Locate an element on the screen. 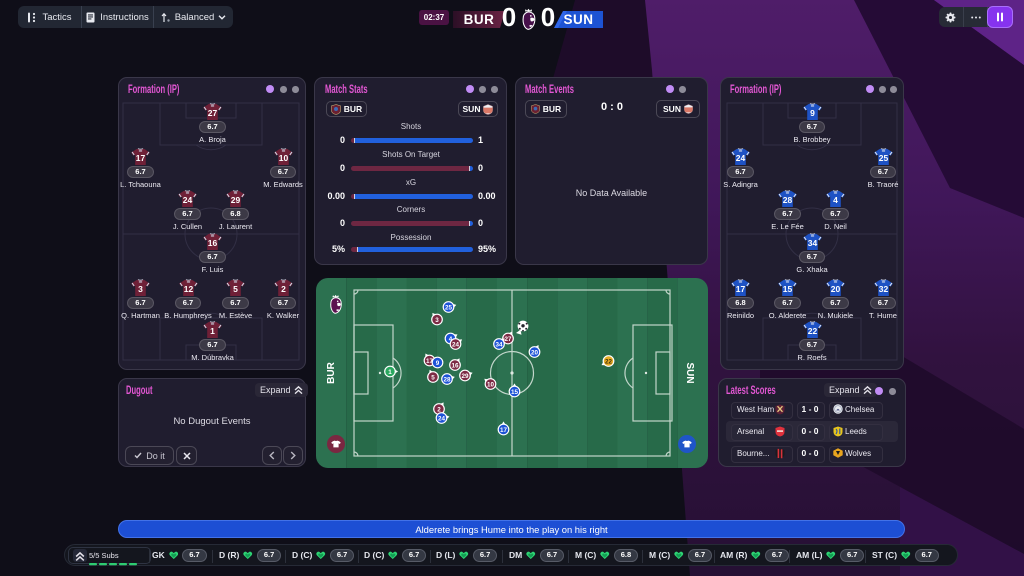 Image resolution: width=1024 pixels, height=576 pixels. svg-text: 12 is located at coordinates (188, 289).